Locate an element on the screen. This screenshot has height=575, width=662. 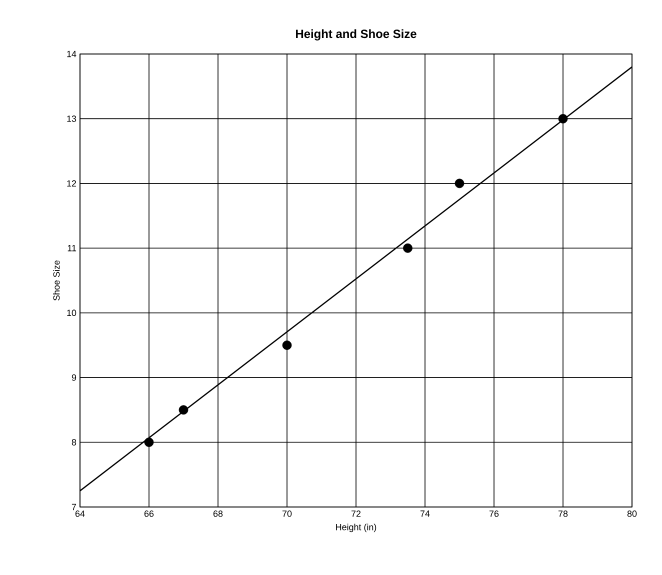
y-tick-label: 10 is located at coordinates (71, 313).